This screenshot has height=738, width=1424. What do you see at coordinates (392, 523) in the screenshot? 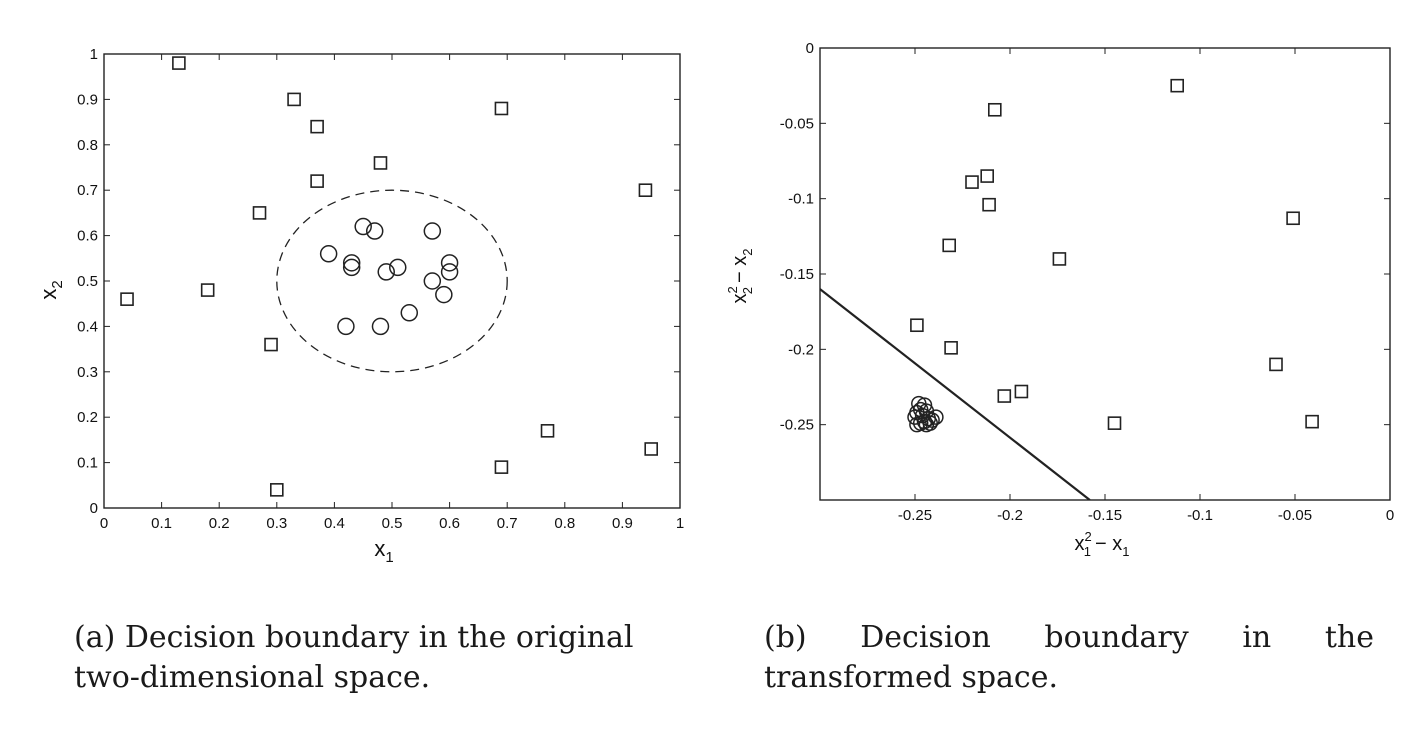
I see `x-tick-label: 0.5` at bounding box center [392, 523].